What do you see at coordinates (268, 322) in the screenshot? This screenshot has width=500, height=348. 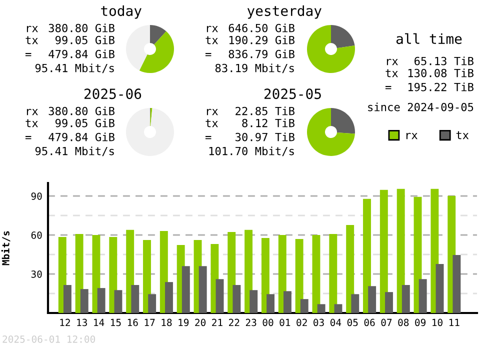 I see `x-tick-label: 00` at bounding box center [268, 322].